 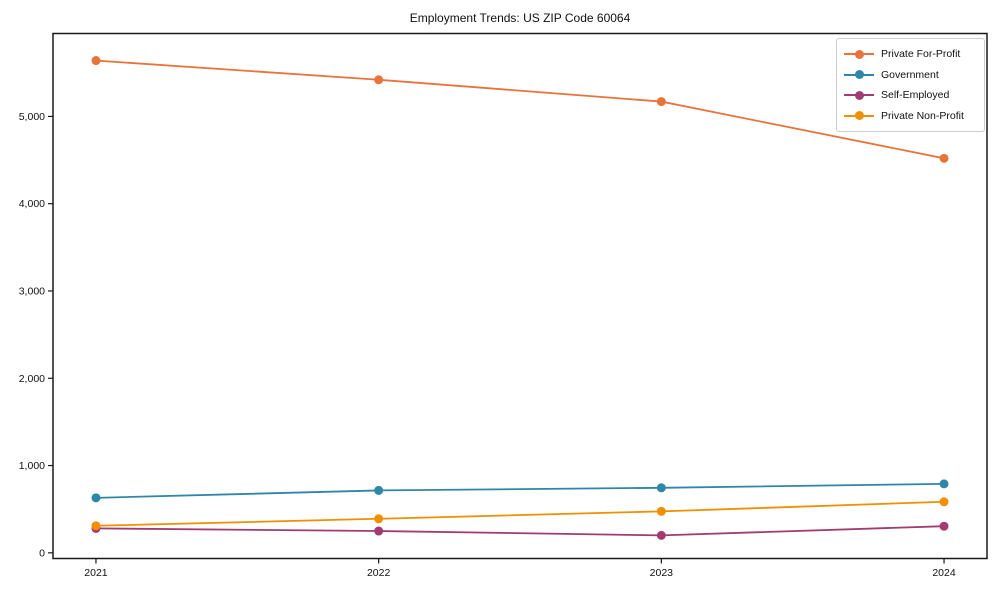 I want to click on legend-item: Government, so click(x=911, y=75).